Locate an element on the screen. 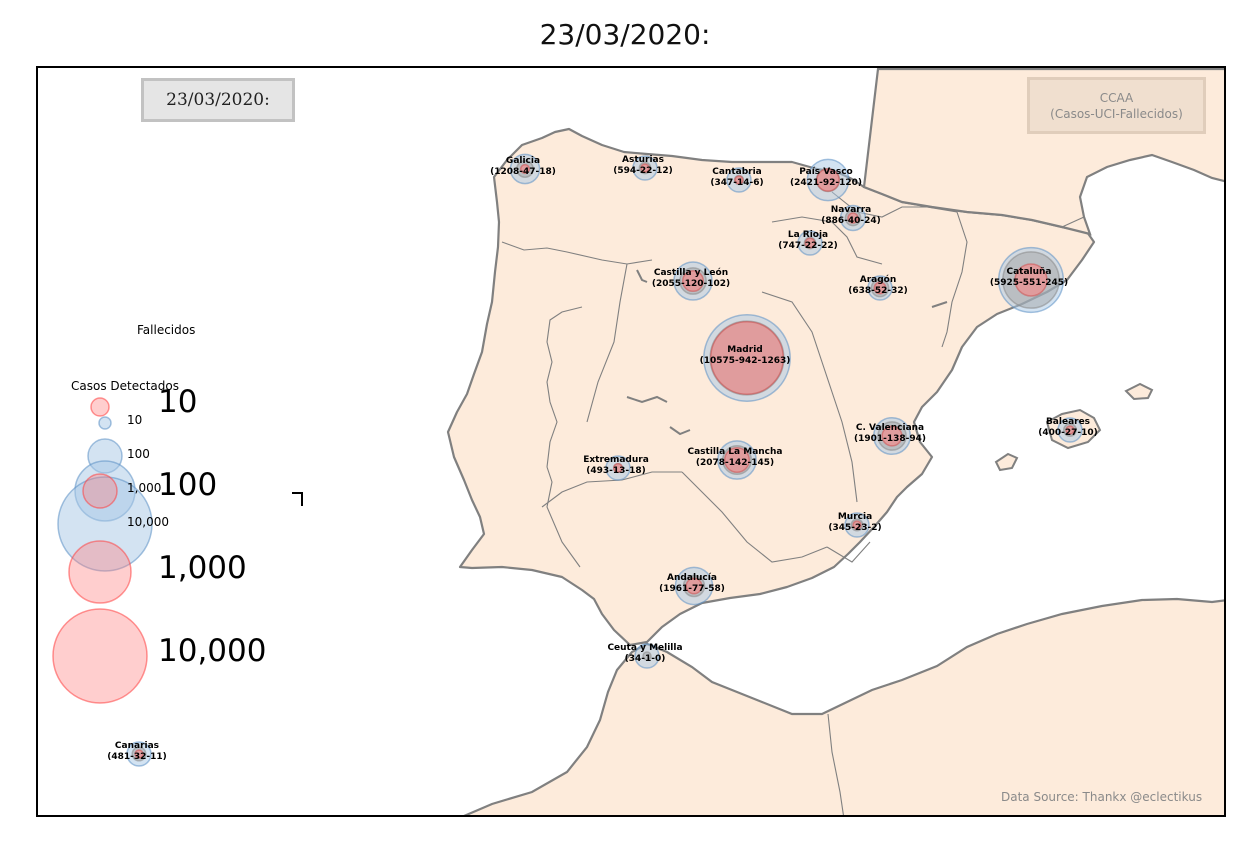 Image resolution: width=1250 pixels, height=854 pixels. legend-casos-label-10000: 10,000 is located at coordinates (148, 522).